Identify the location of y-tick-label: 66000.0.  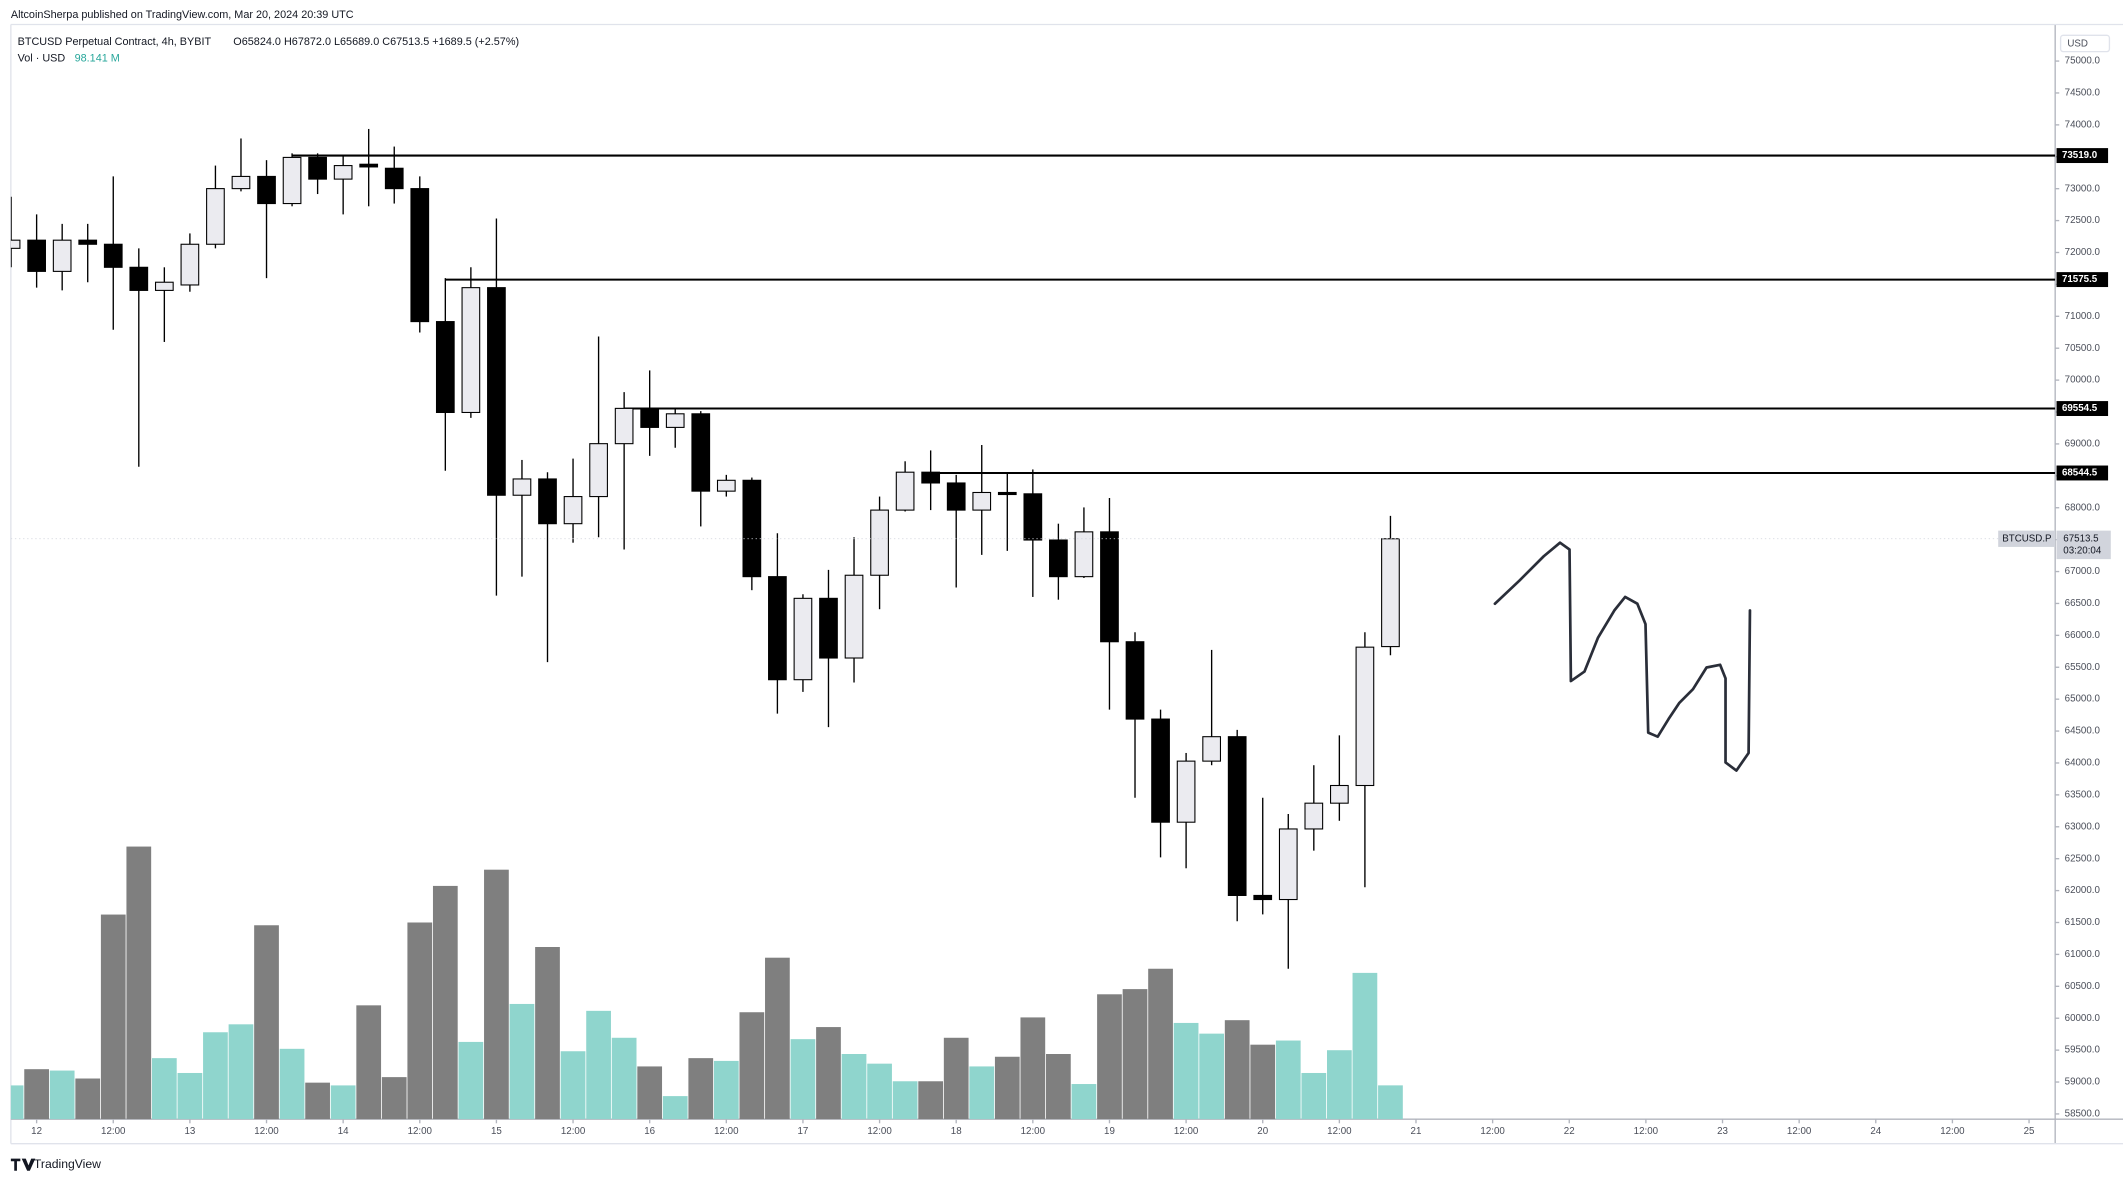
(2083, 635).